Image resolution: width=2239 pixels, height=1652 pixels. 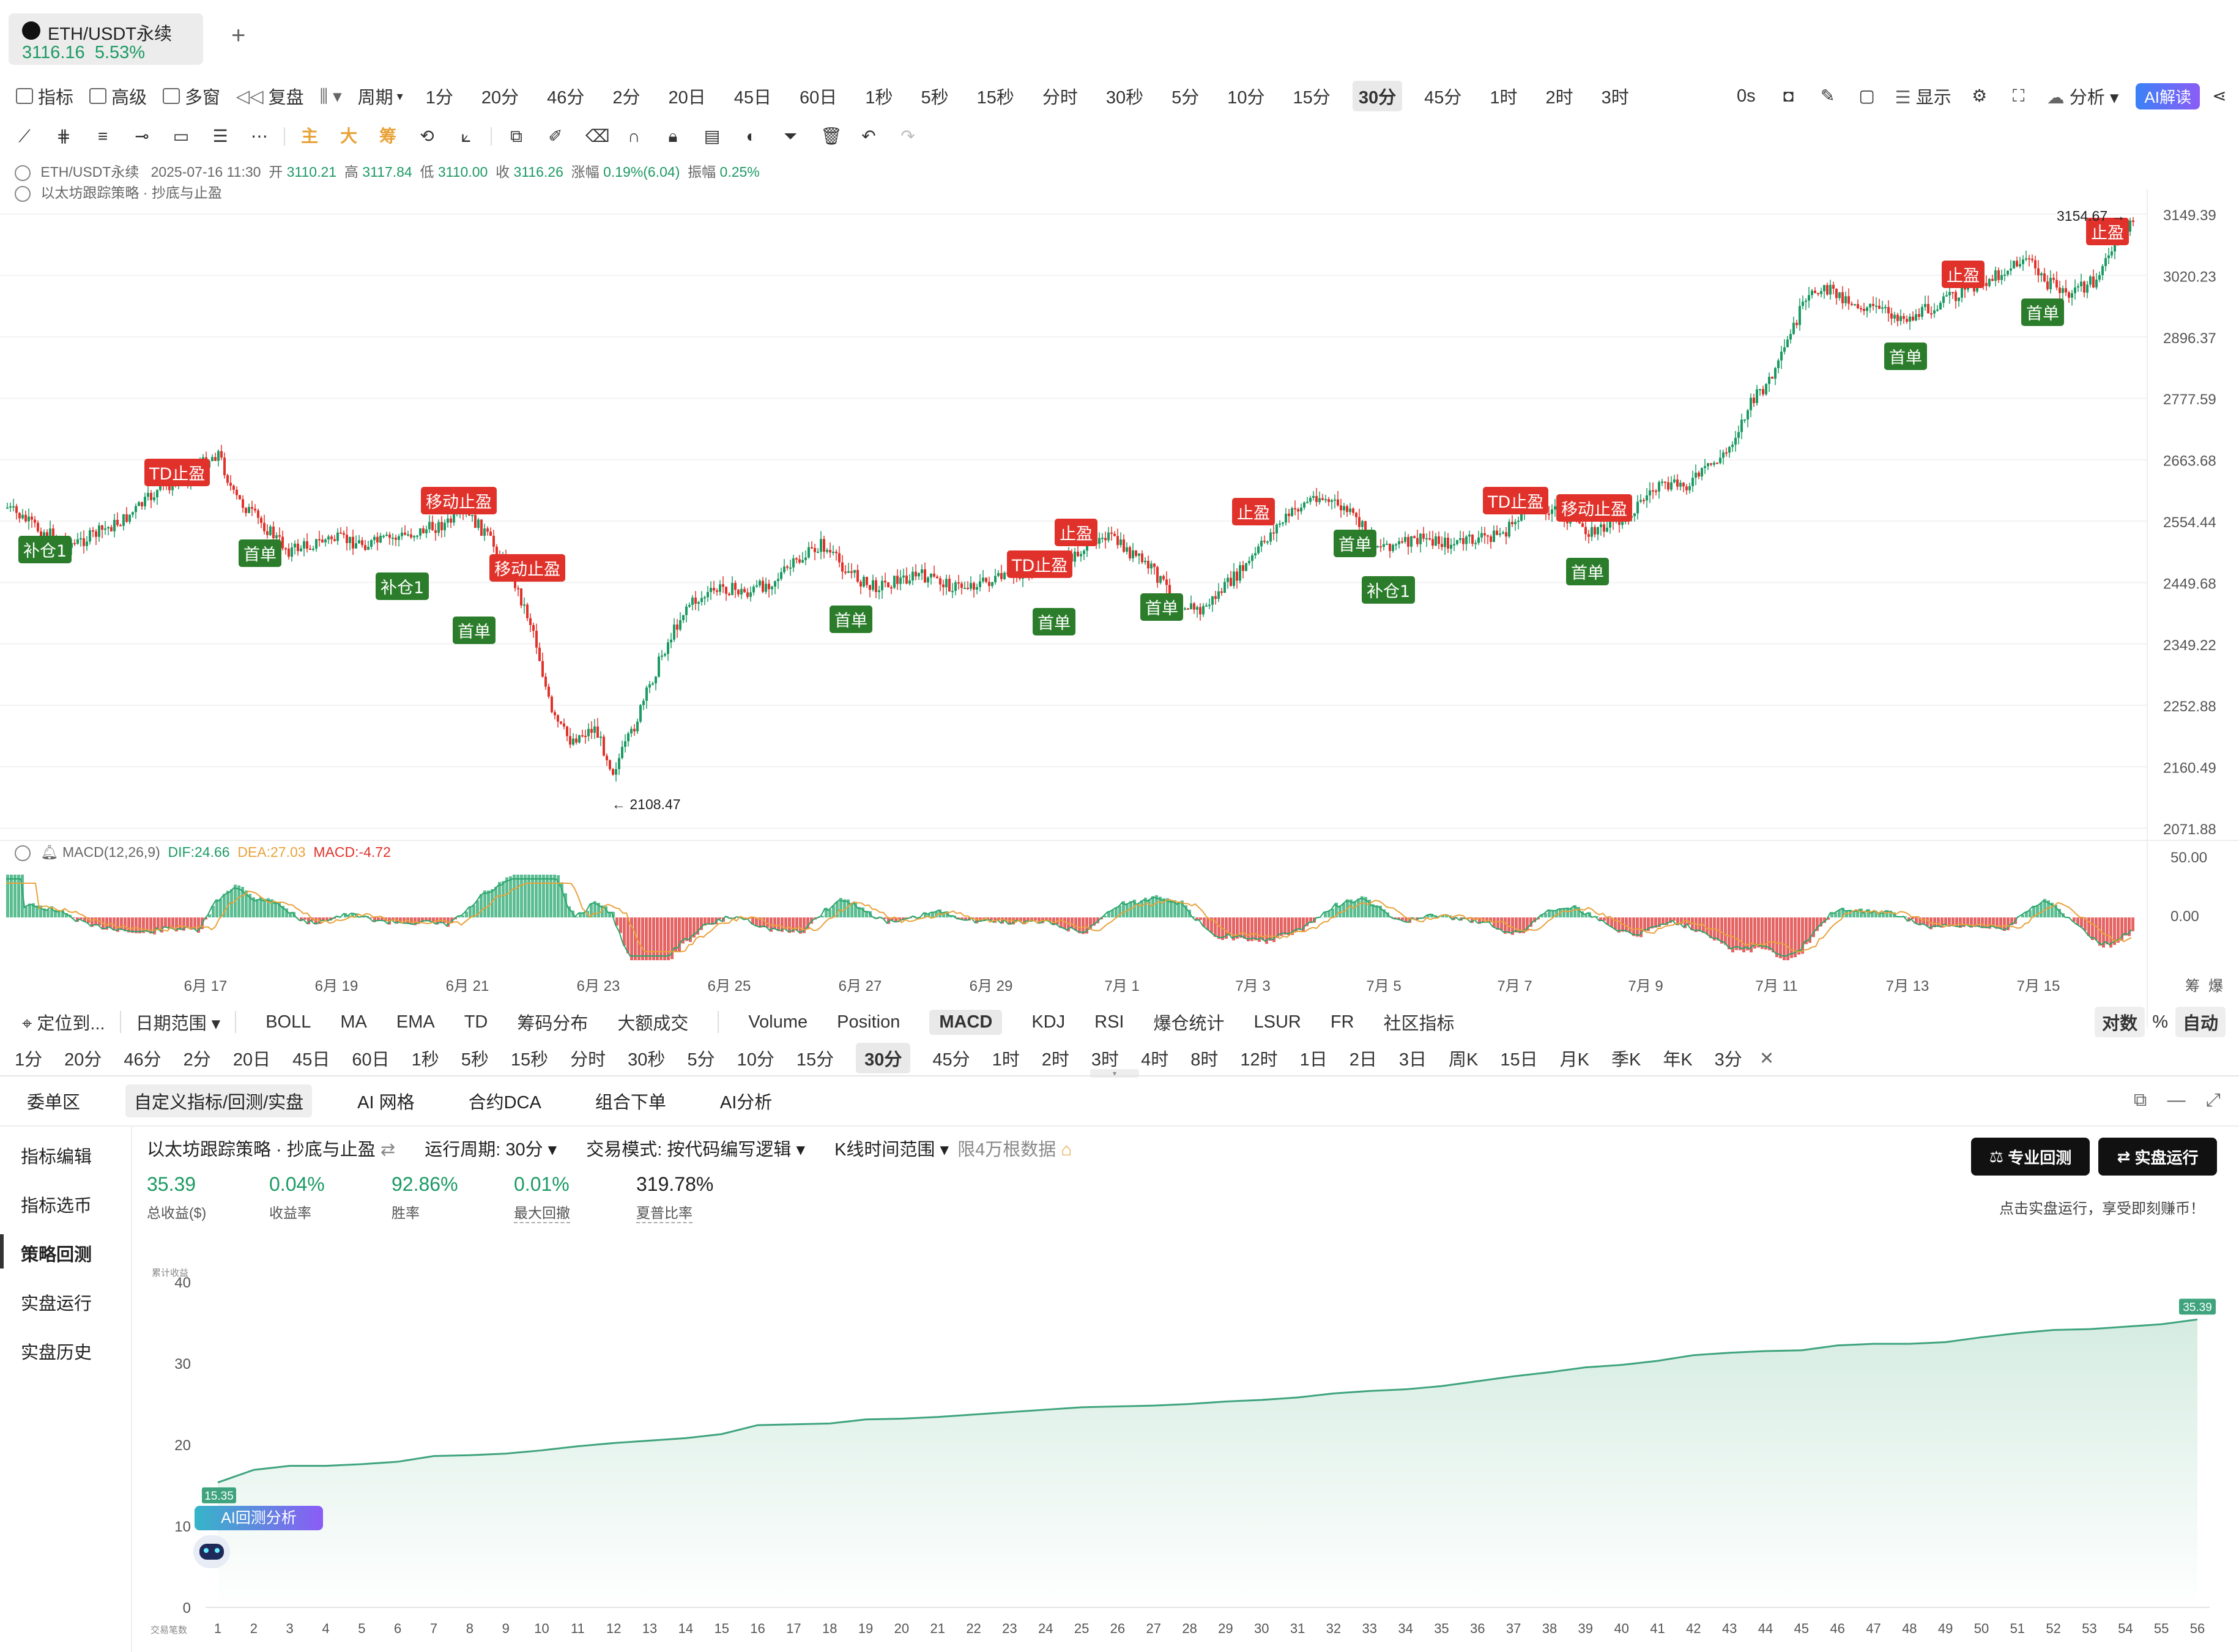 What do you see at coordinates (1559, 96) in the screenshot?
I see `period-18: 2时` at bounding box center [1559, 96].